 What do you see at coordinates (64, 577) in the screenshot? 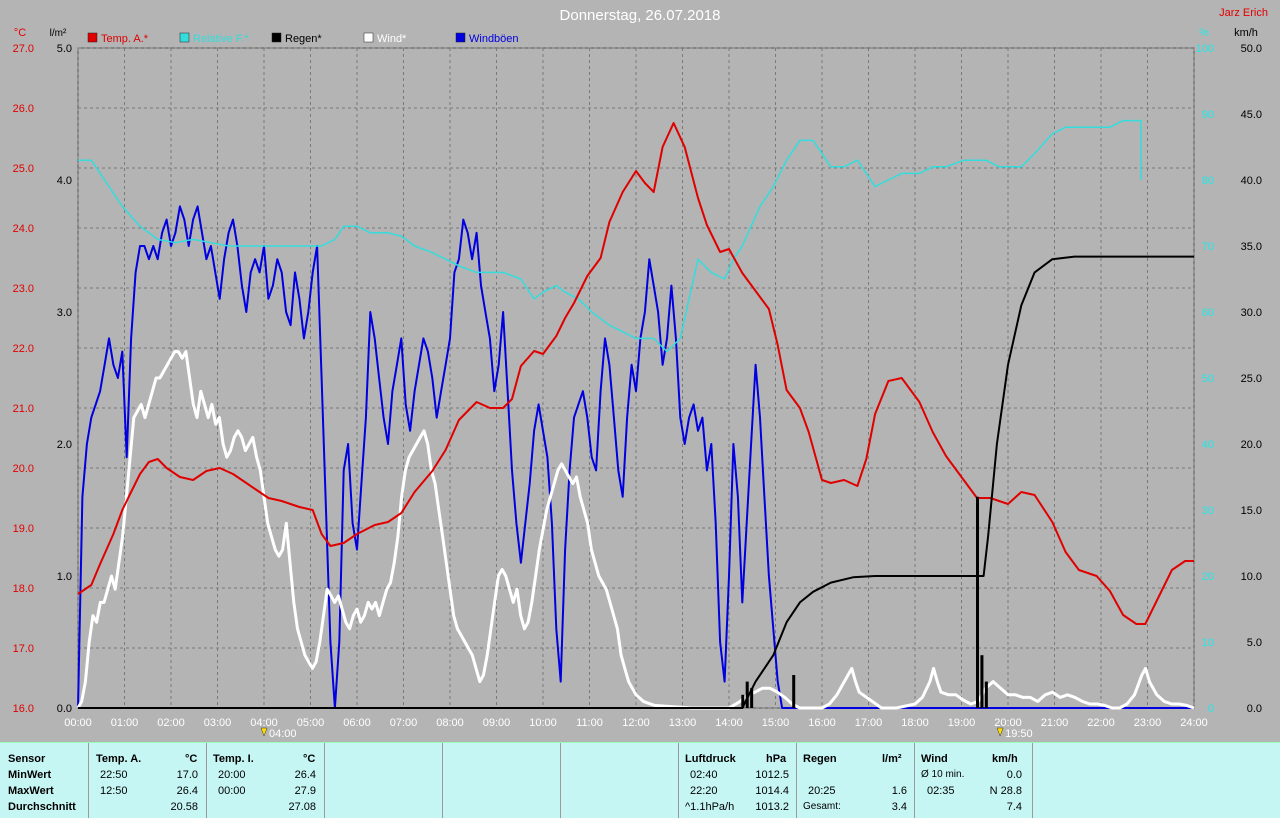
I see `rain-tick-label: 1.0` at bounding box center [64, 577].